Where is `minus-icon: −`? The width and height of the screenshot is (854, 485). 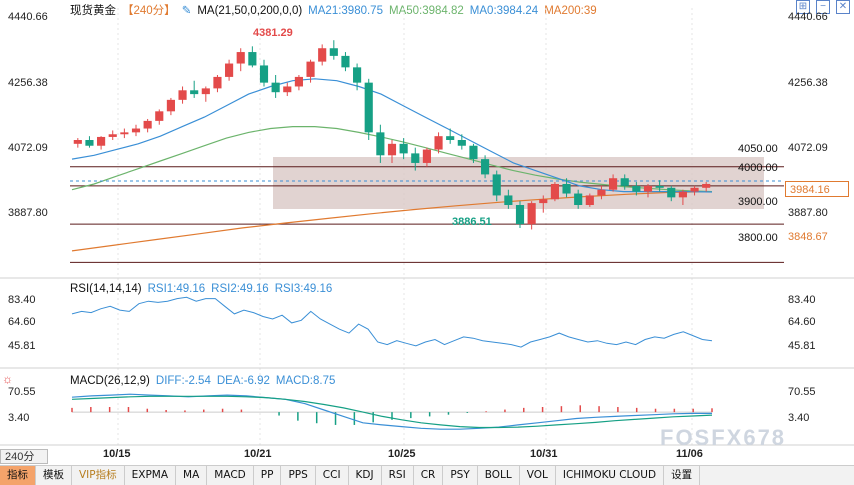
minus-icon: − is located at coordinates (823, 7).